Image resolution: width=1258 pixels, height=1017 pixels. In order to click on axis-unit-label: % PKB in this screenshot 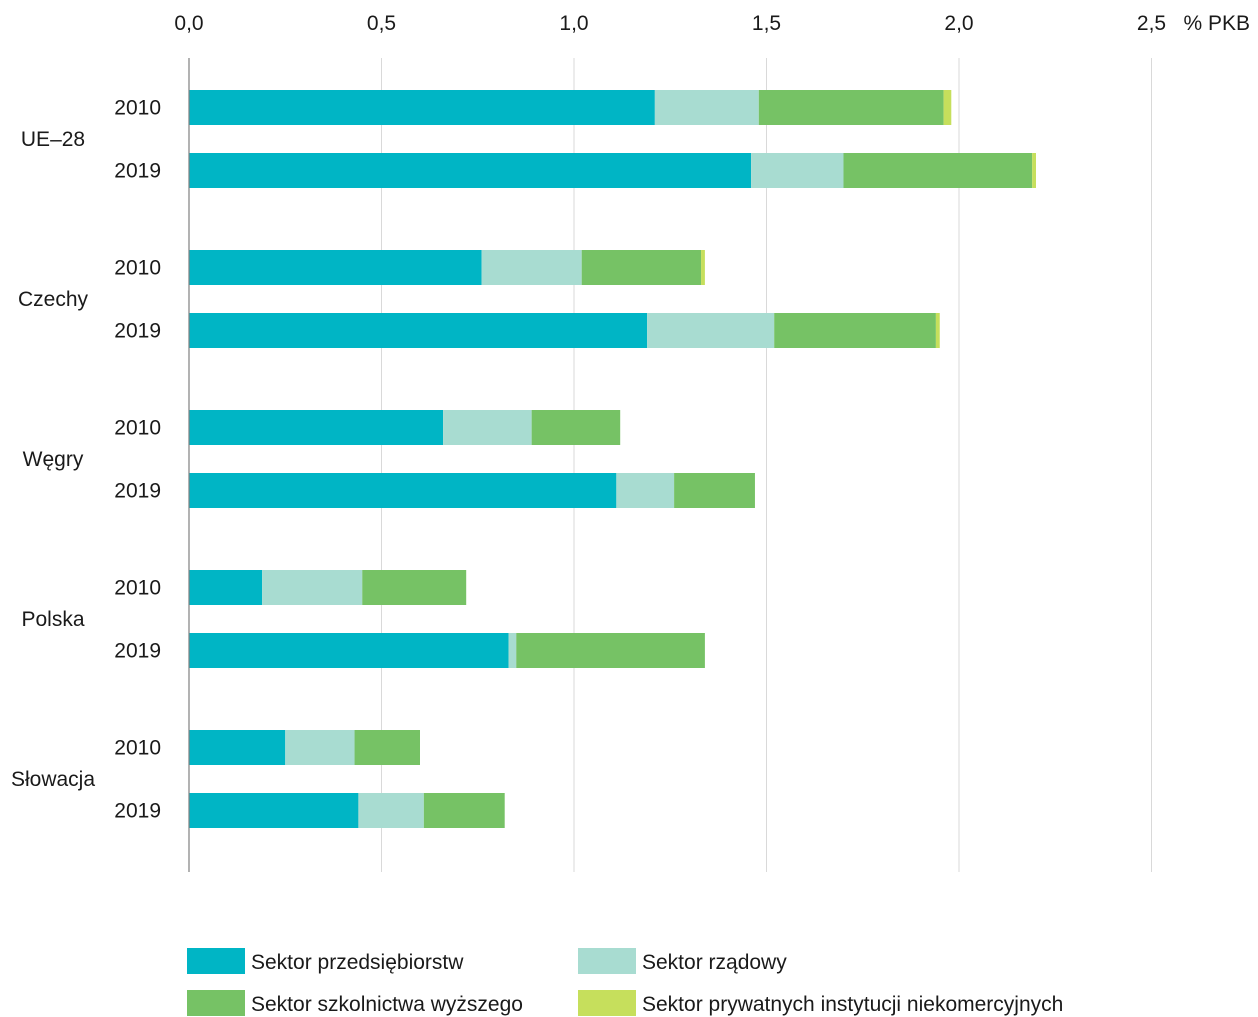, I will do `click(1216, 23)`.